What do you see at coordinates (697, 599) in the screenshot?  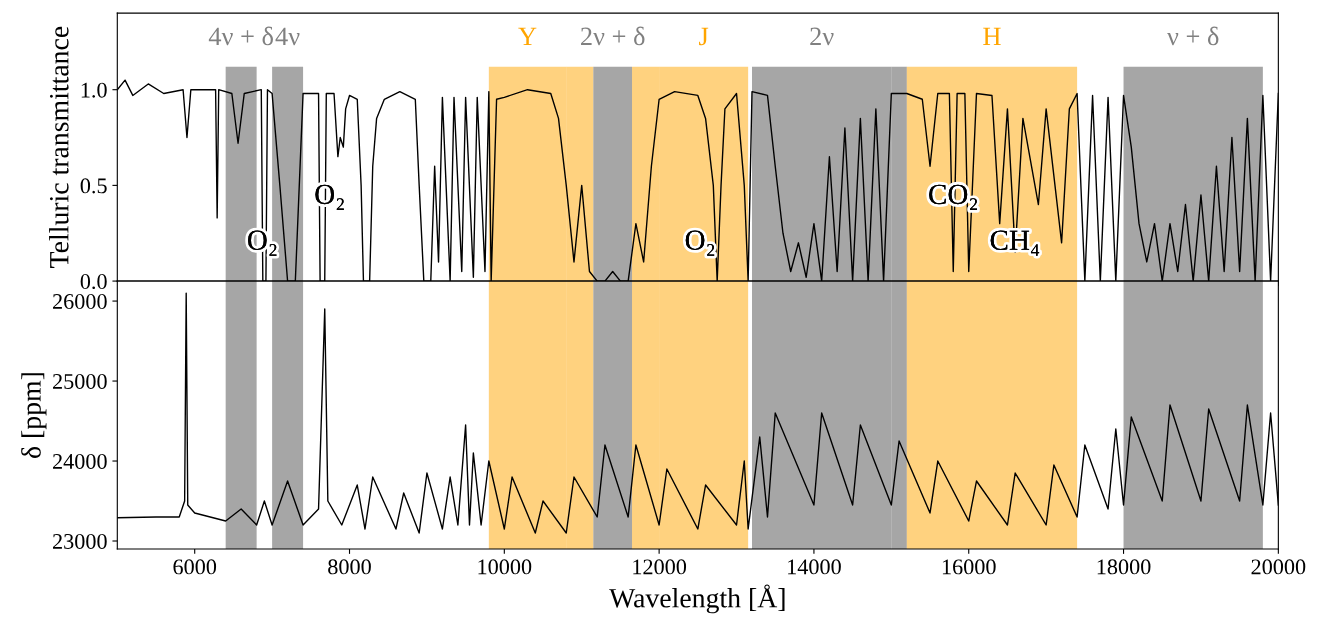 I see `x-axis-title: Wavelength [Å]` at bounding box center [697, 599].